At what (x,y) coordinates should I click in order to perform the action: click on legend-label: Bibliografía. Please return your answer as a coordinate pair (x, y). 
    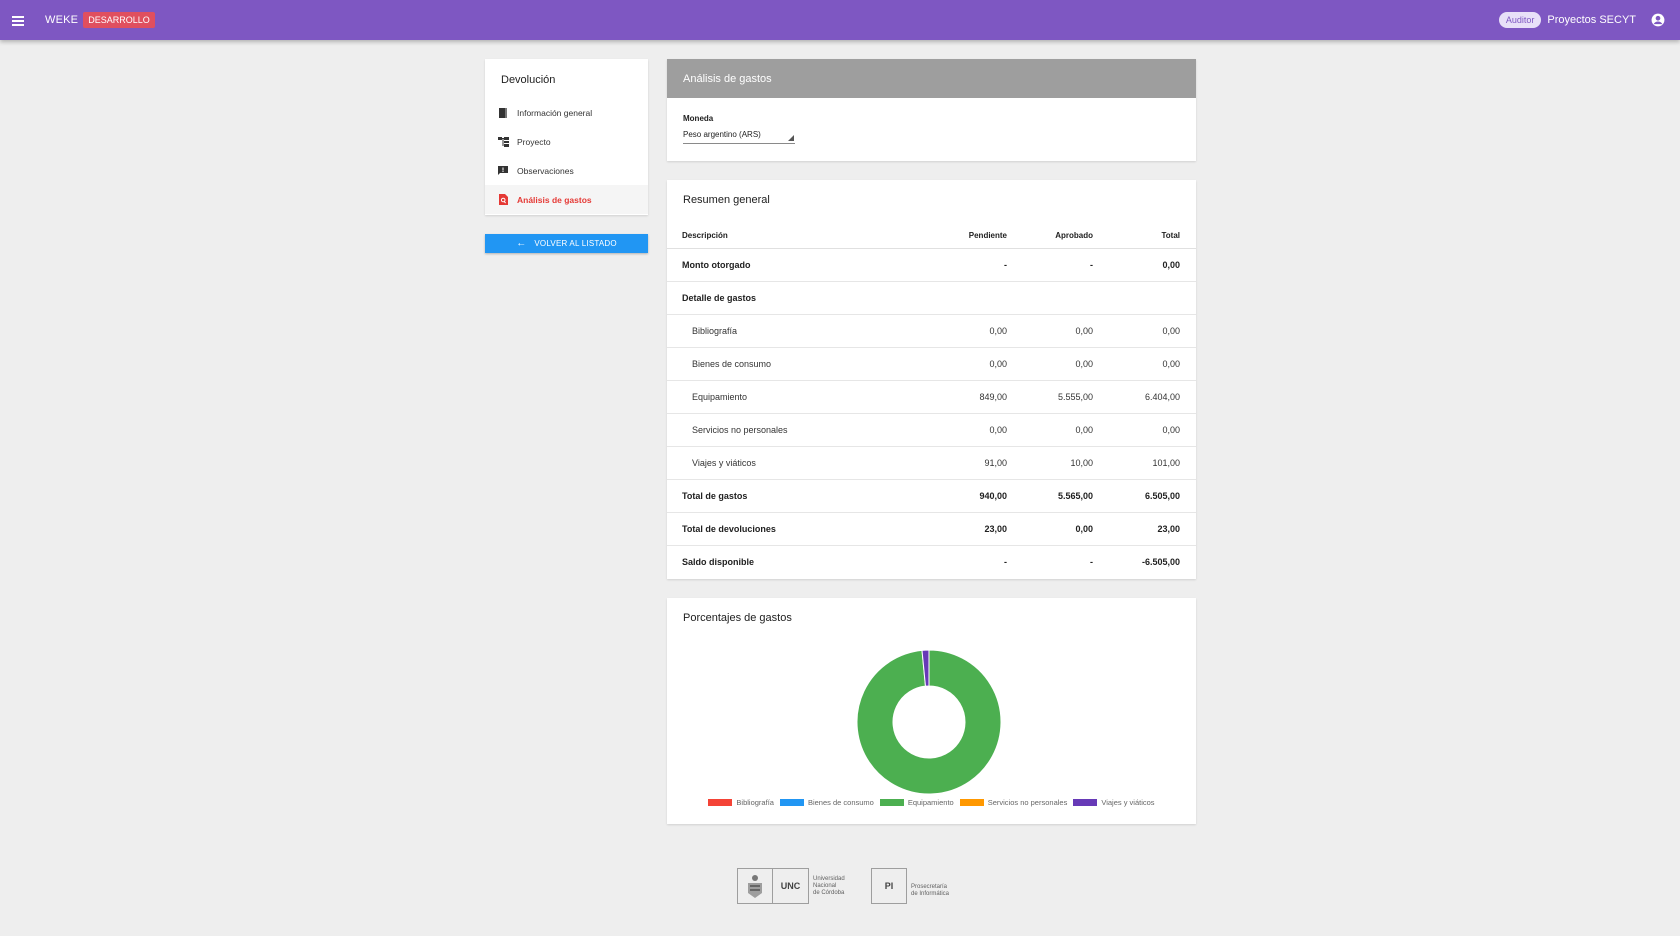
    Looking at the image, I should click on (755, 802).